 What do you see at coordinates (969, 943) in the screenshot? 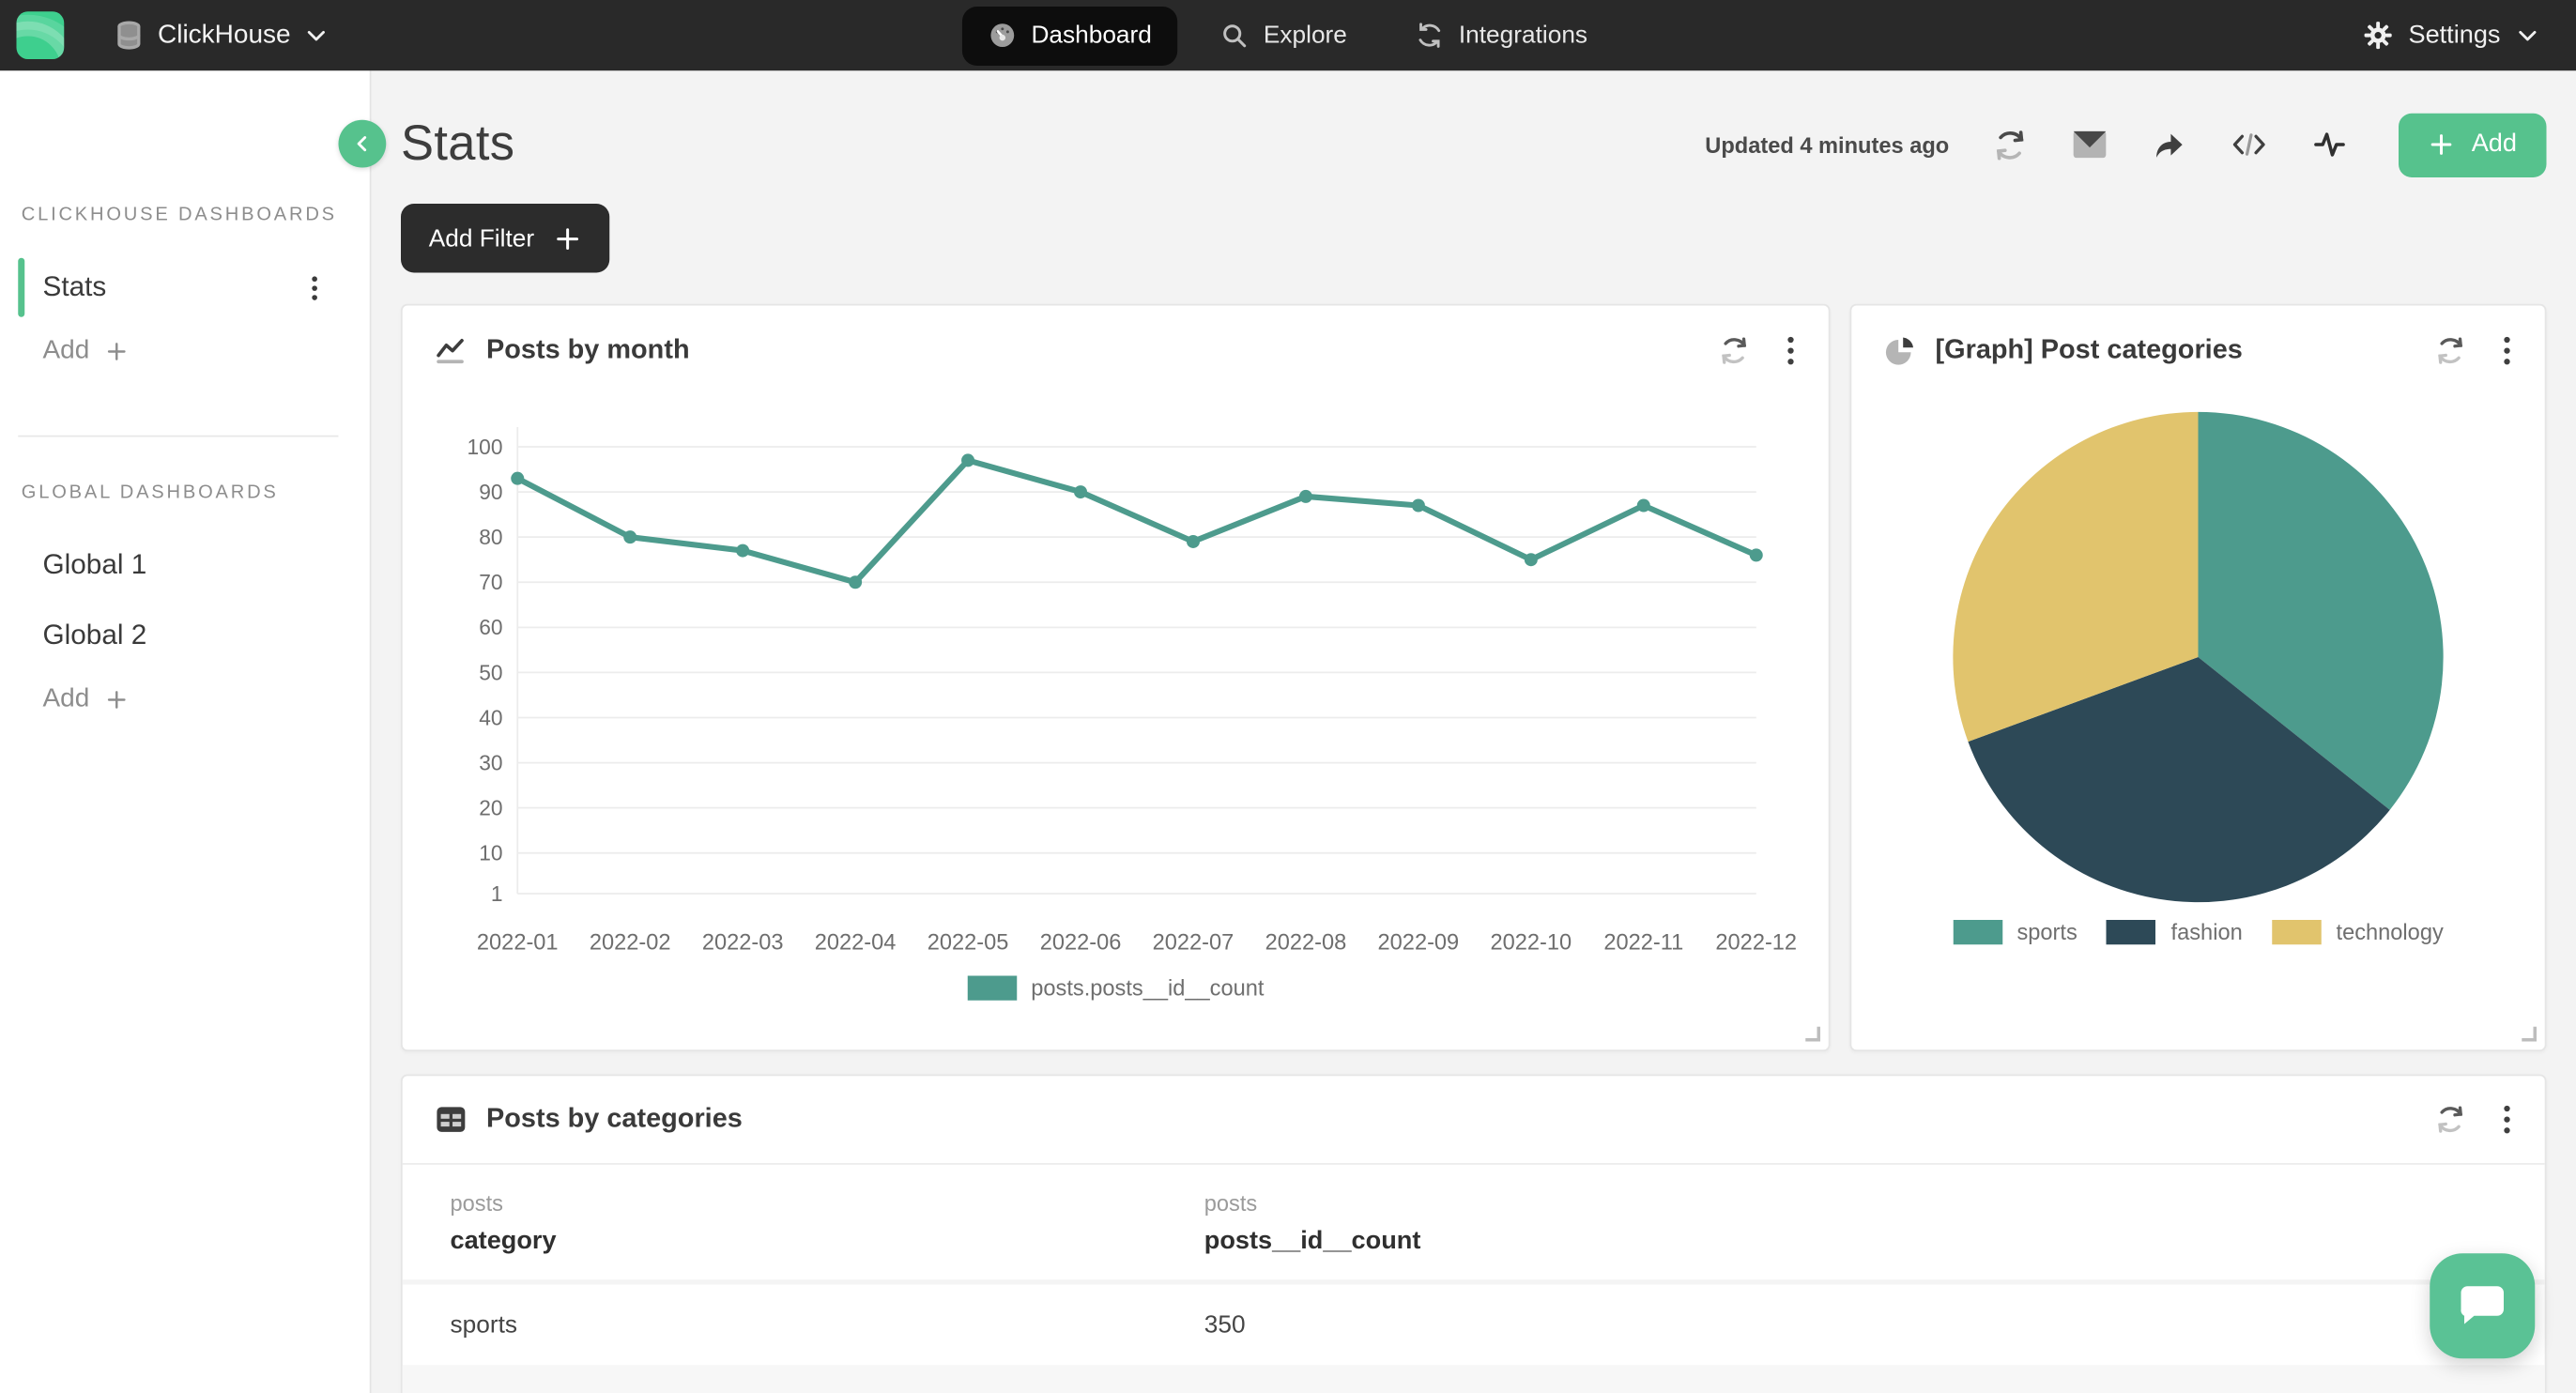
I see `svg-text: 2022-05` at bounding box center [969, 943].